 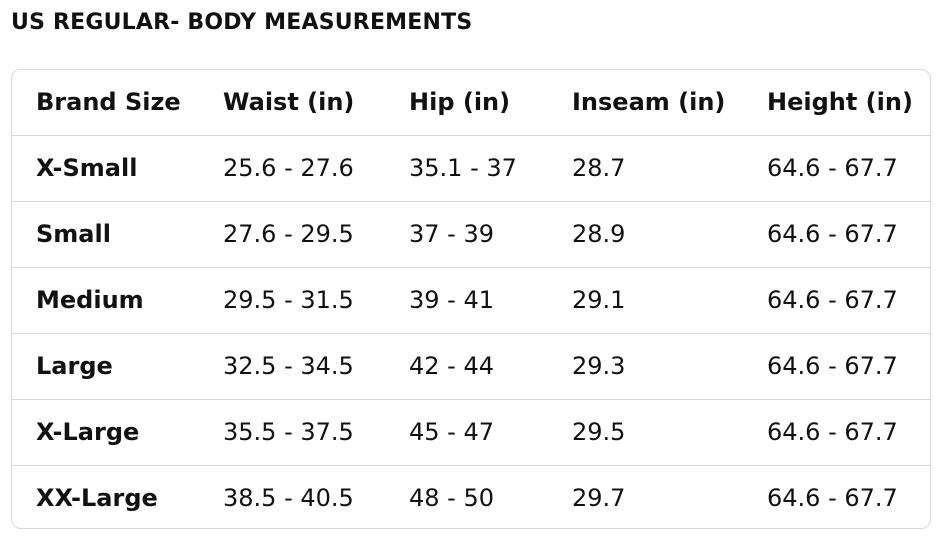 I want to click on measurement-cell: 42 - 44, so click(x=451, y=366).